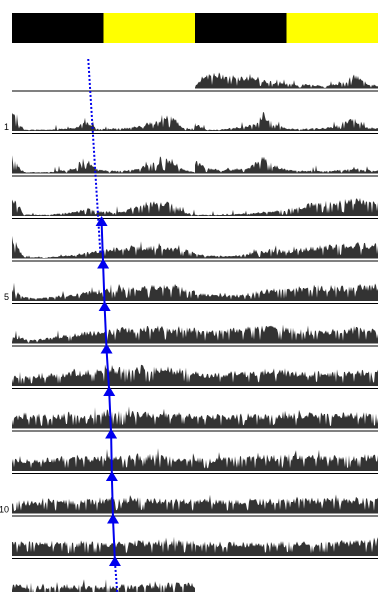 The height and width of the screenshot is (592, 379). I want to click on light-dark-bar, so click(195, 28).